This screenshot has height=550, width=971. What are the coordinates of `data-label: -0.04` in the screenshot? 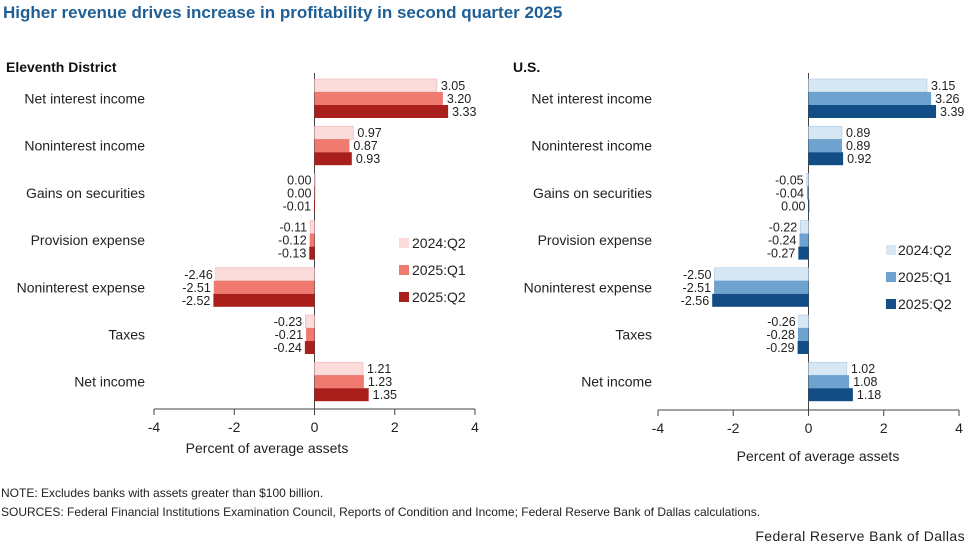 It's located at (789, 193).